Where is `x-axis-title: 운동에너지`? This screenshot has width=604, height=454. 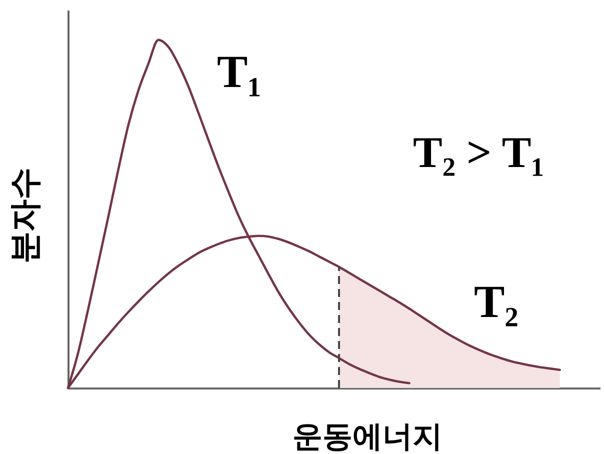
x-axis-title: 운동에너지 is located at coordinates (367, 437).